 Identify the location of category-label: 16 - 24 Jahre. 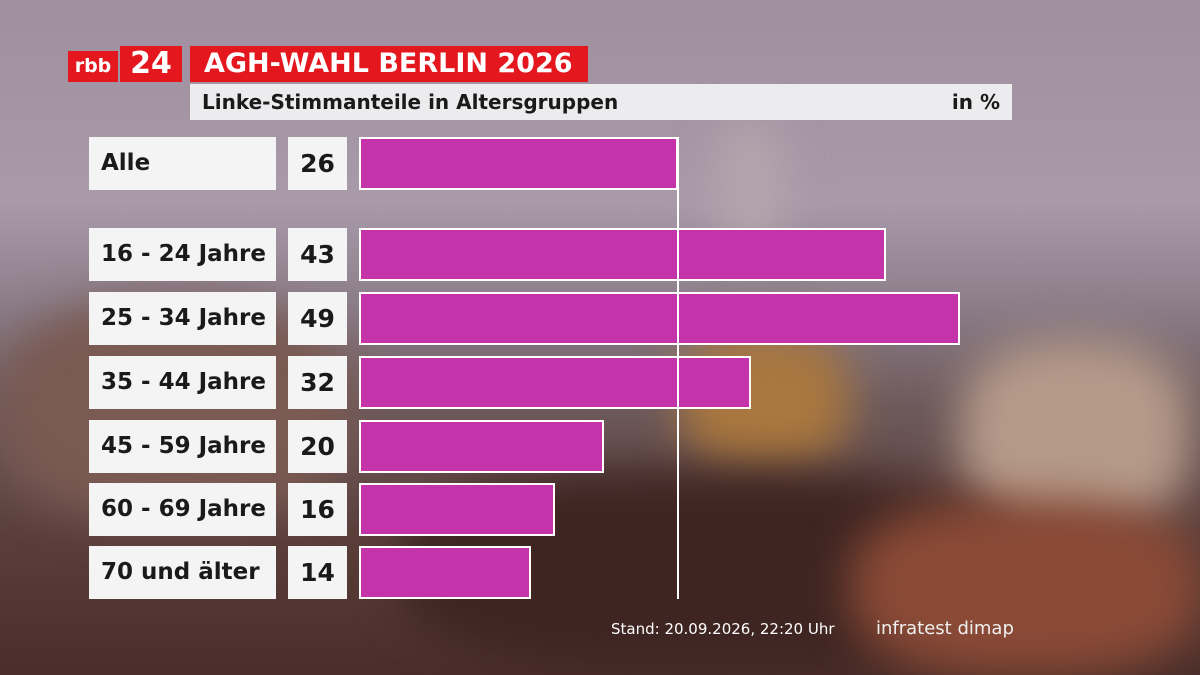
(182, 254).